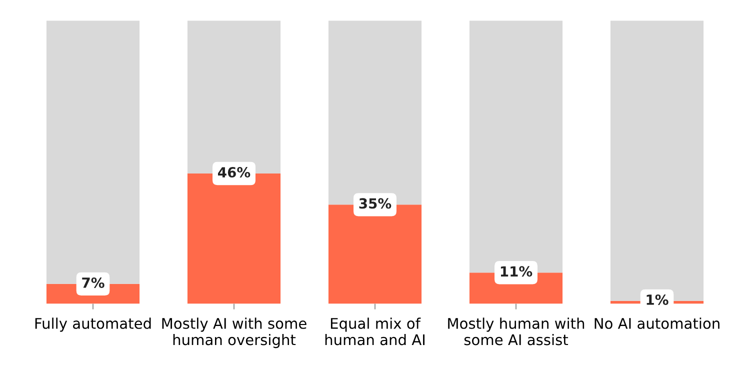 The image size is (750, 375). What do you see at coordinates (516, 332) in the screenshot?
I see `x-tick-label: Mostly human with some AI assist` at bounding box center [516, 332].